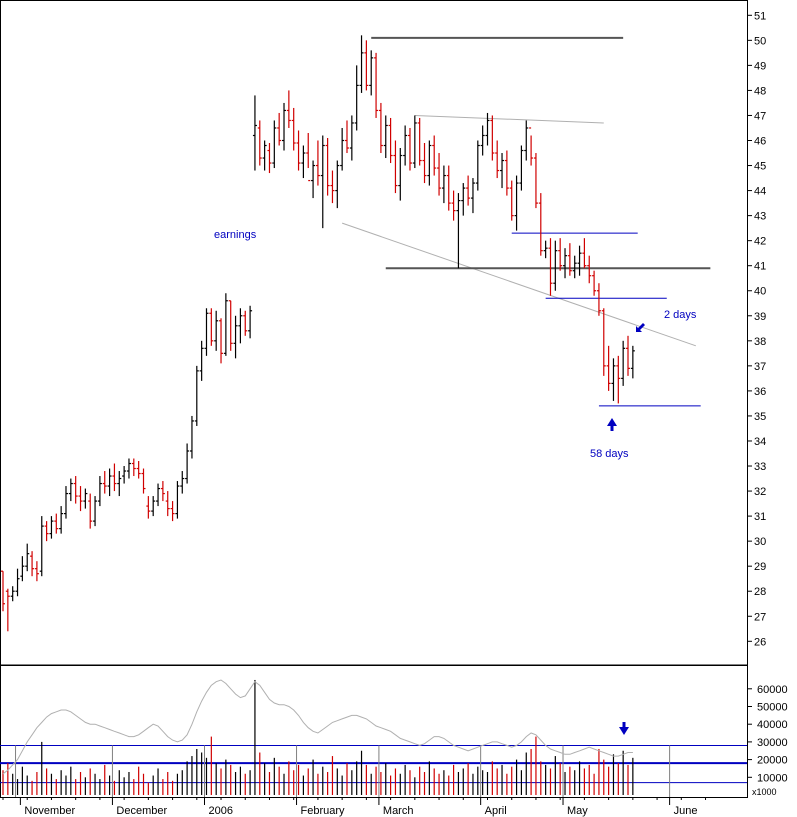 Image resolution: width=797 pixels, height=817 pixels. What do you see at coordinates (760, 242) in the screenshot?
I see `price-ytick-label: 42` at bounding box center [760, 242].